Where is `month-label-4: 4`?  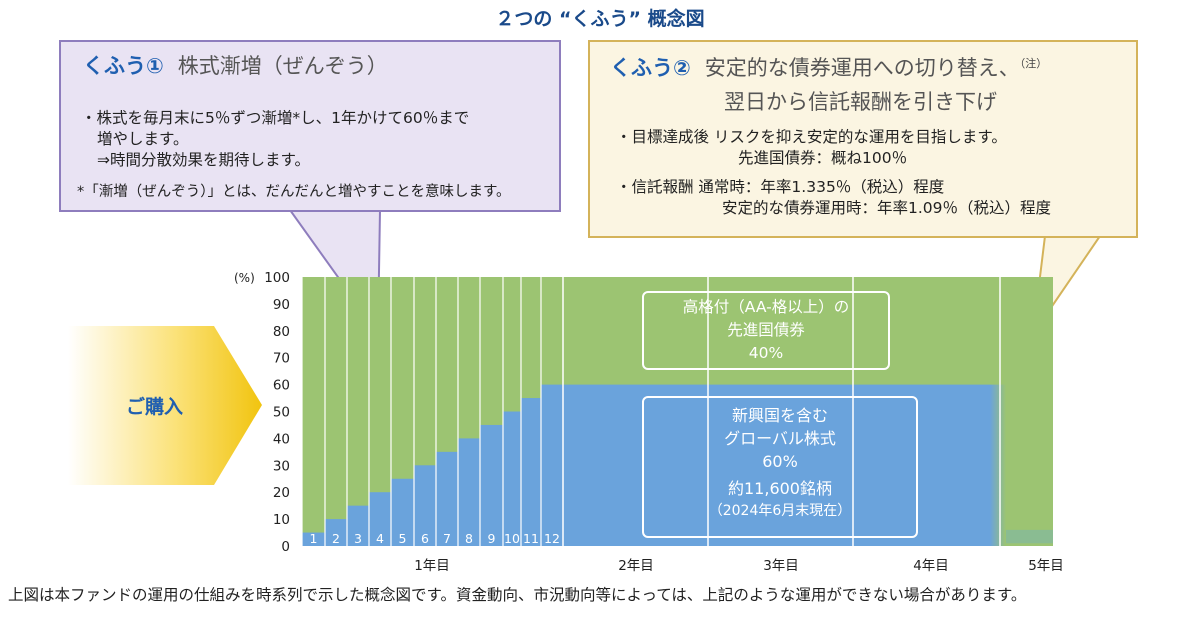 month-label-4: 4 is located at coordinates (380, 538).